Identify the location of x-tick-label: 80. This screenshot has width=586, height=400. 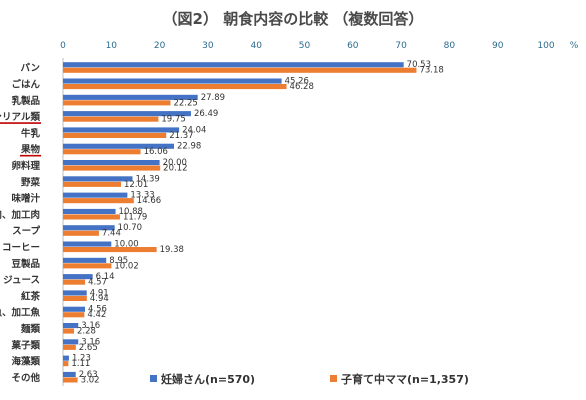
(450, 46).